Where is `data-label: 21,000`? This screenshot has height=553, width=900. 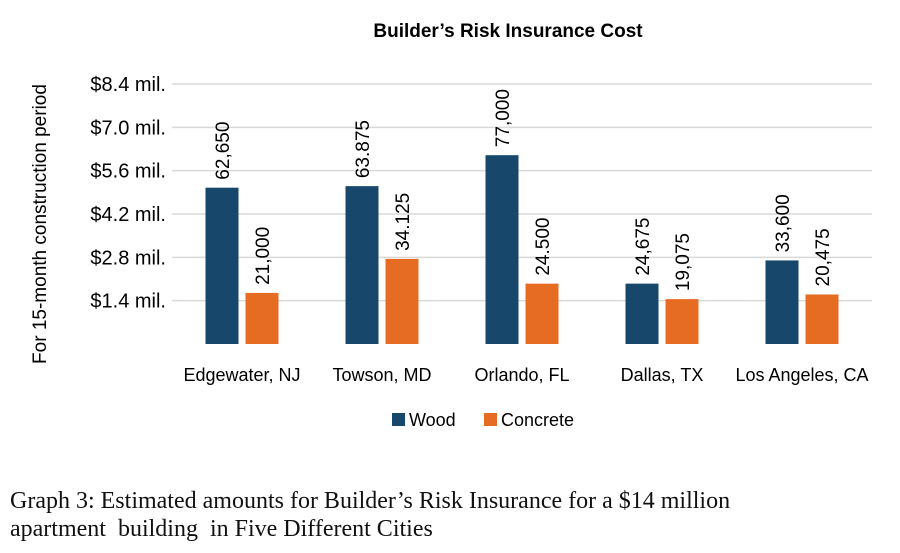
data-label: 21,000 is located at coordinates (263, 256).